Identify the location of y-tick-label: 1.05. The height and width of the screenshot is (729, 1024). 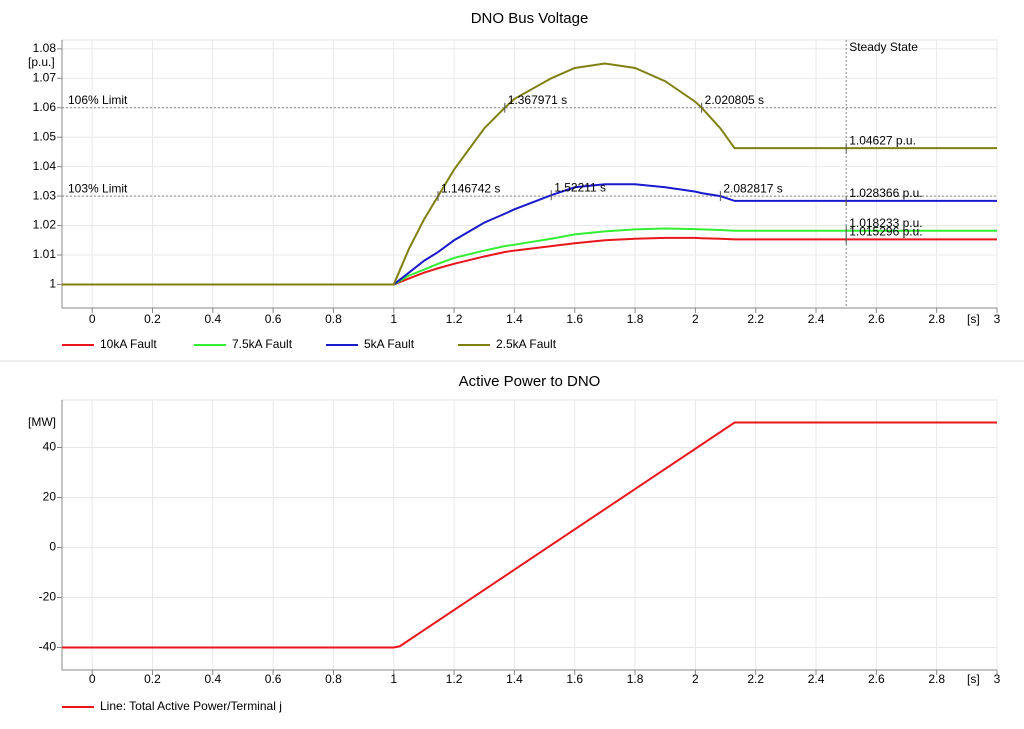
(45, 136).